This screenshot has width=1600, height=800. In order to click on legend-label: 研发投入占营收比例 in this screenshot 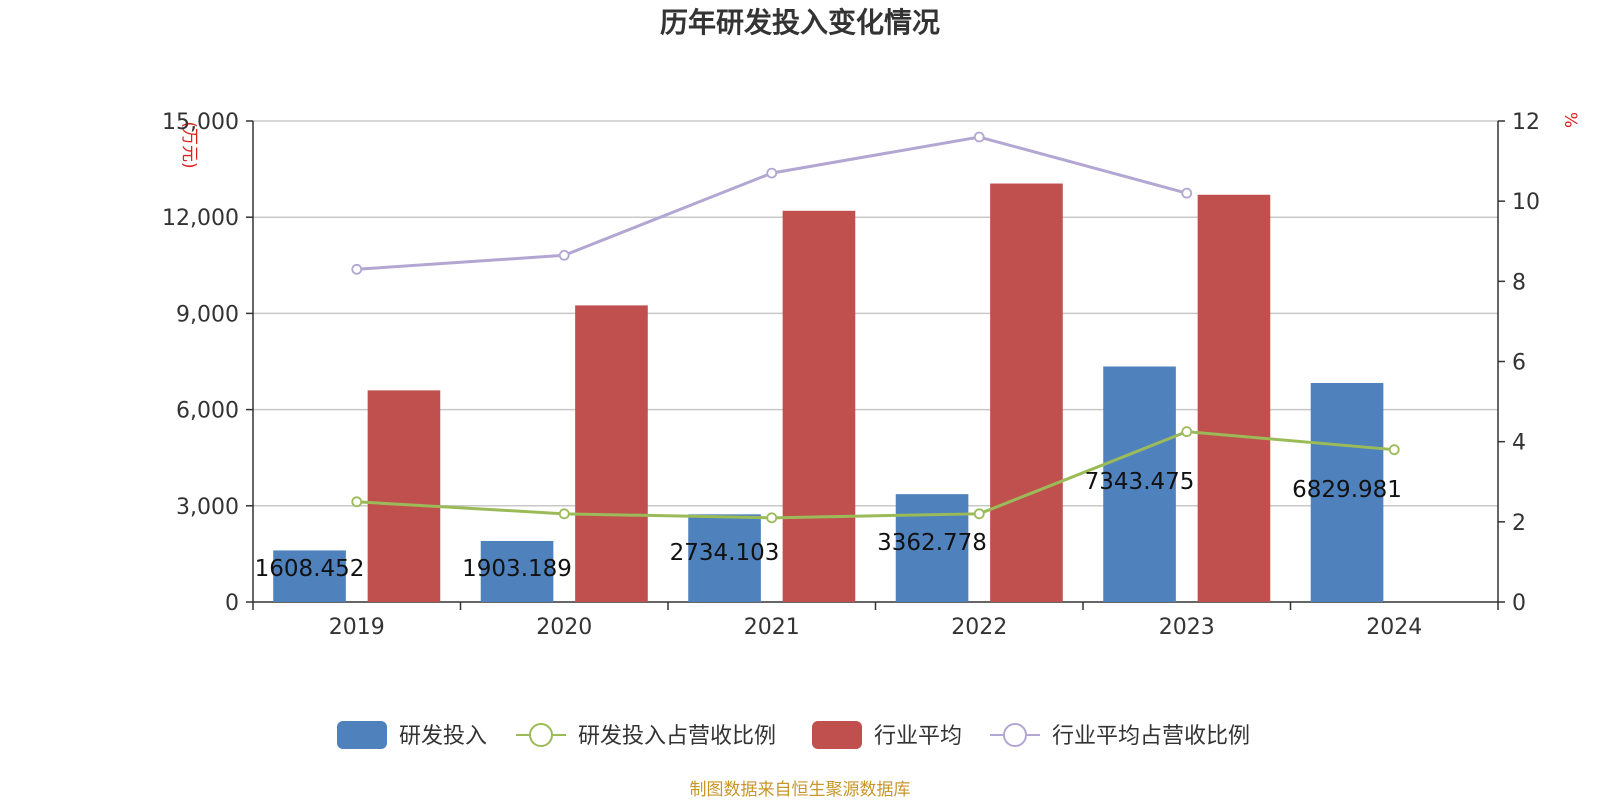, I will do `click(677, 736)`.